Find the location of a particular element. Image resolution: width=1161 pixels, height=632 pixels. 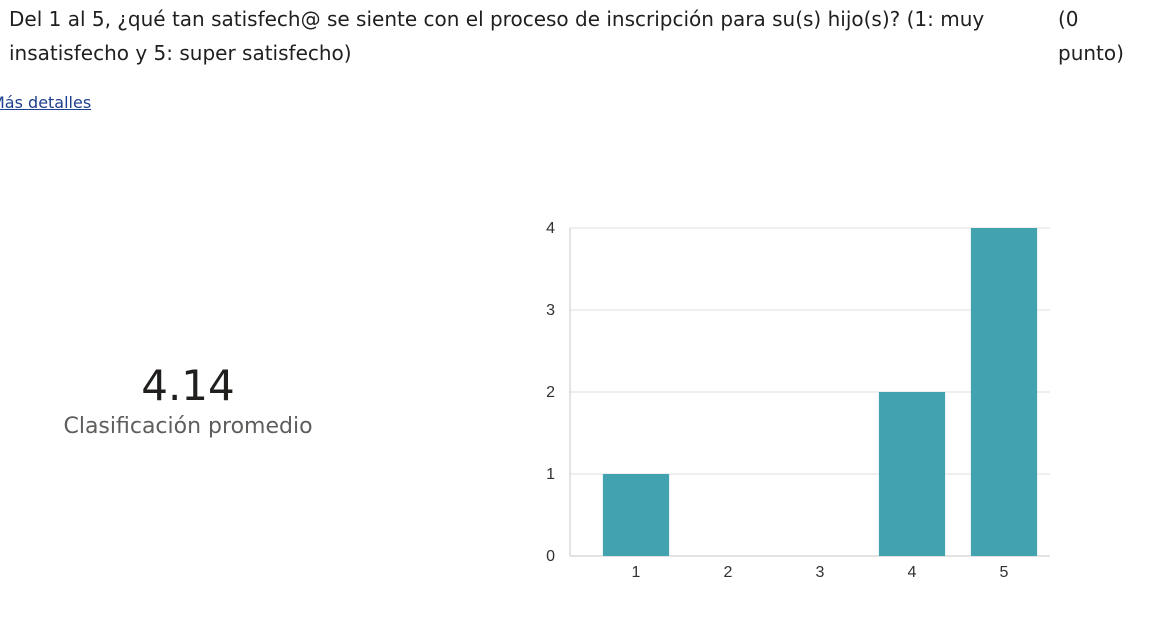

average-rating-summary: 4.14 Clasificación promedio is located at coordinates (188, 401).